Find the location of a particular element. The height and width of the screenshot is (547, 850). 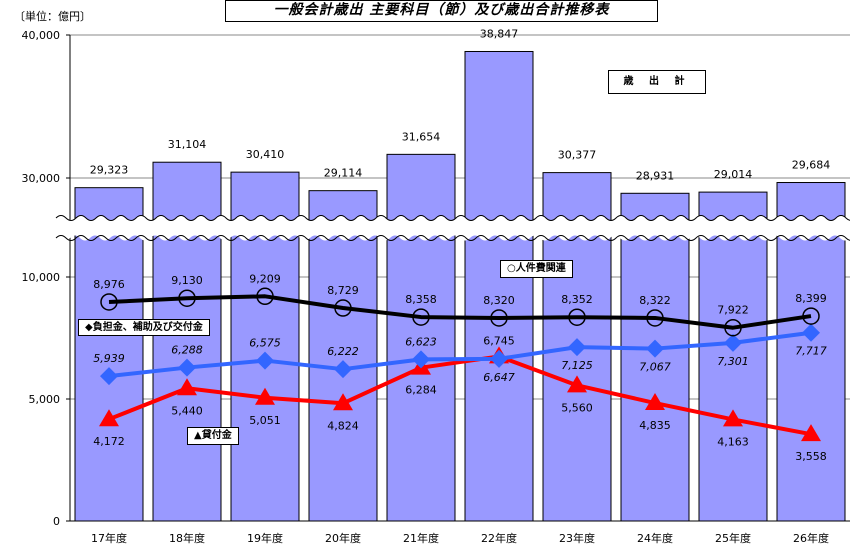

burden-value-label: 6,647 is located at coordinates (499, 377).